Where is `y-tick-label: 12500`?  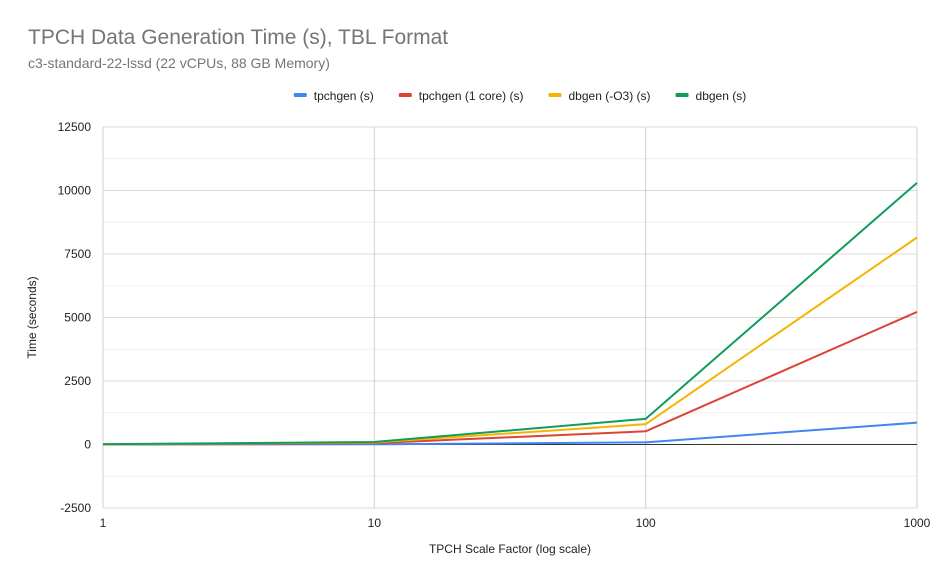
y-tick-label: 12500 is located at coordinates (75, 127).